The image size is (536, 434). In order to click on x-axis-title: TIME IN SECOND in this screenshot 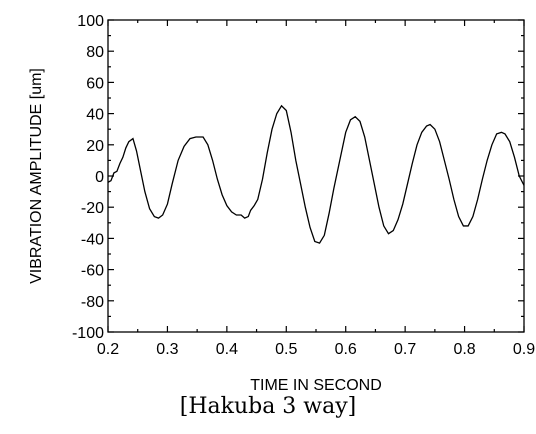, I will do `click(316, 385)`.